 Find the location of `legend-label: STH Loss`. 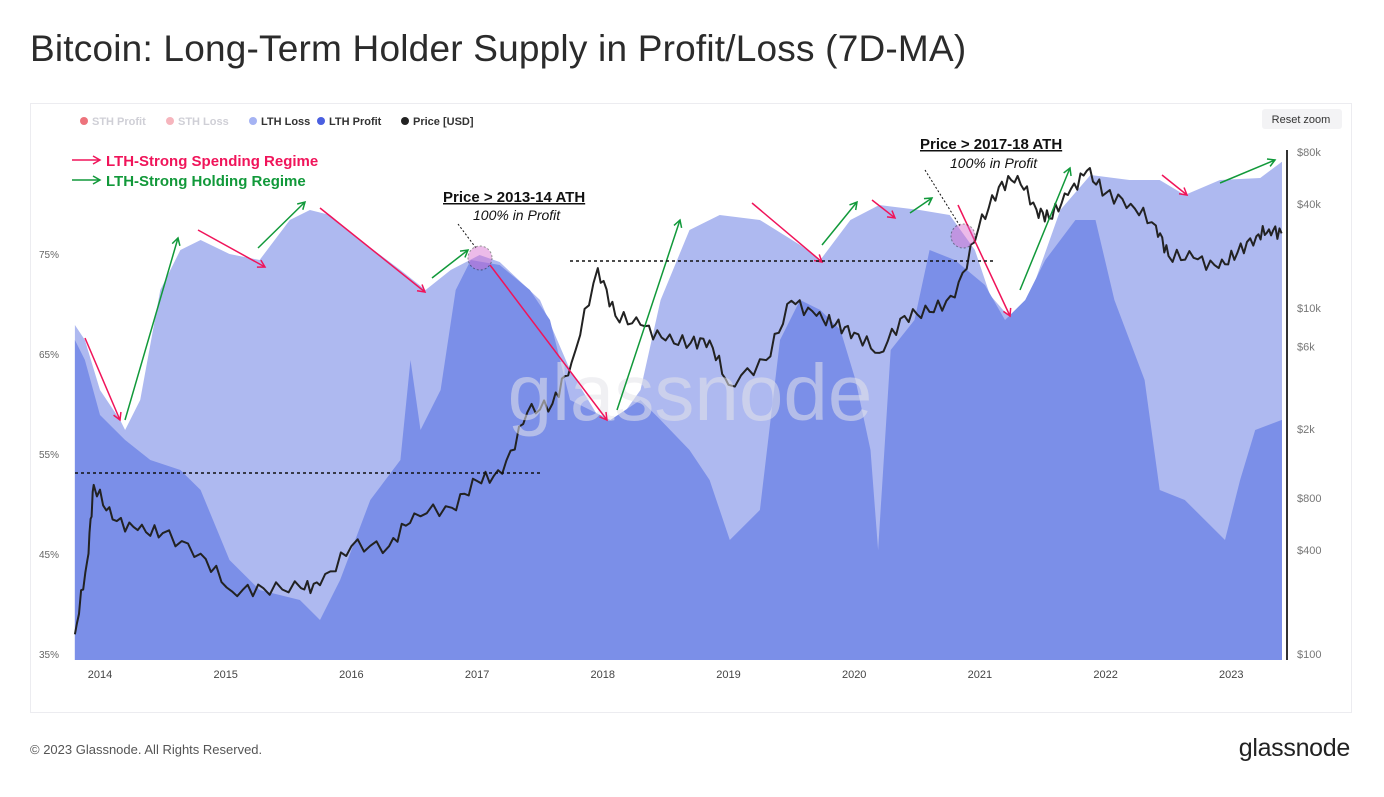

legend-label: STH Loss is located at coordinates (203, 122).